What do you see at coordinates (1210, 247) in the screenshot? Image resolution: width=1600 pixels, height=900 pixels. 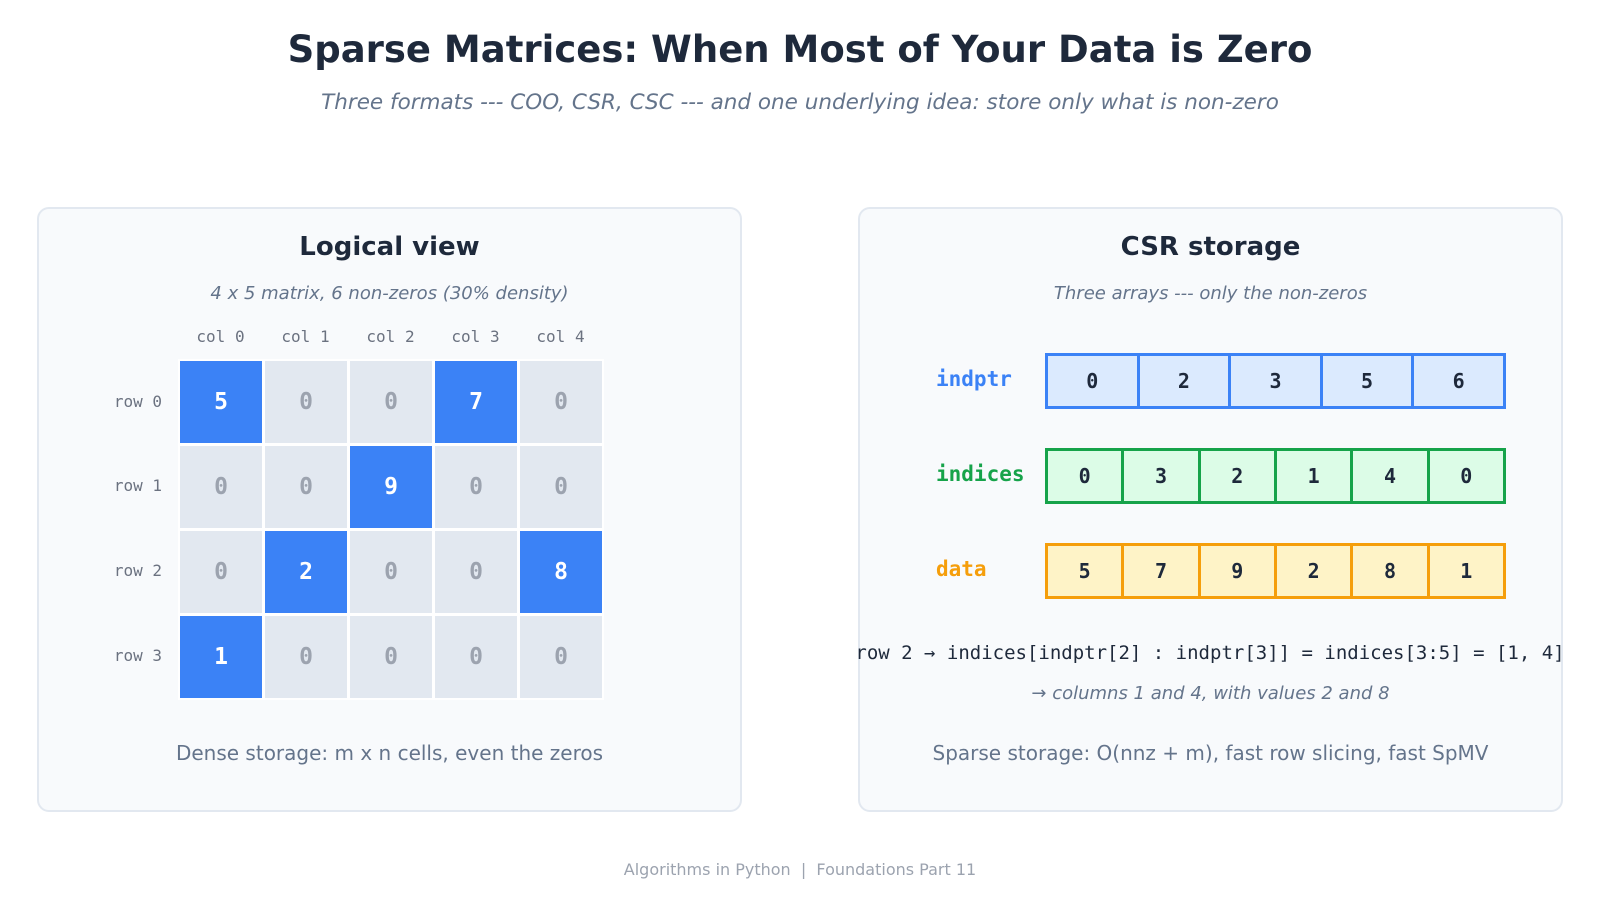 I see `csr-storage-title: CSR storage` at bounding box center [1210, 247].